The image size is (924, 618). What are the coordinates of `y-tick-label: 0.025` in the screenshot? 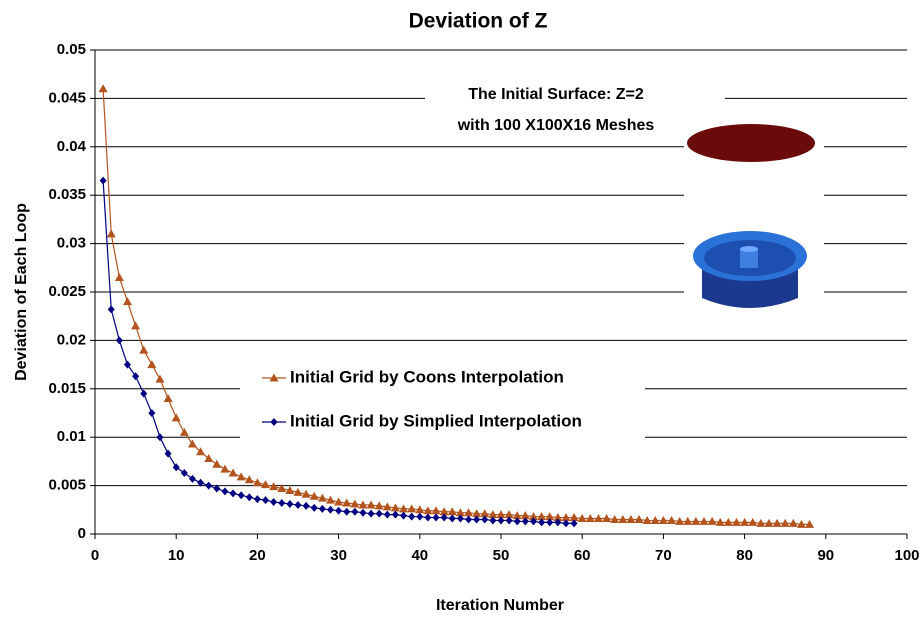 It's located at (67, 291).